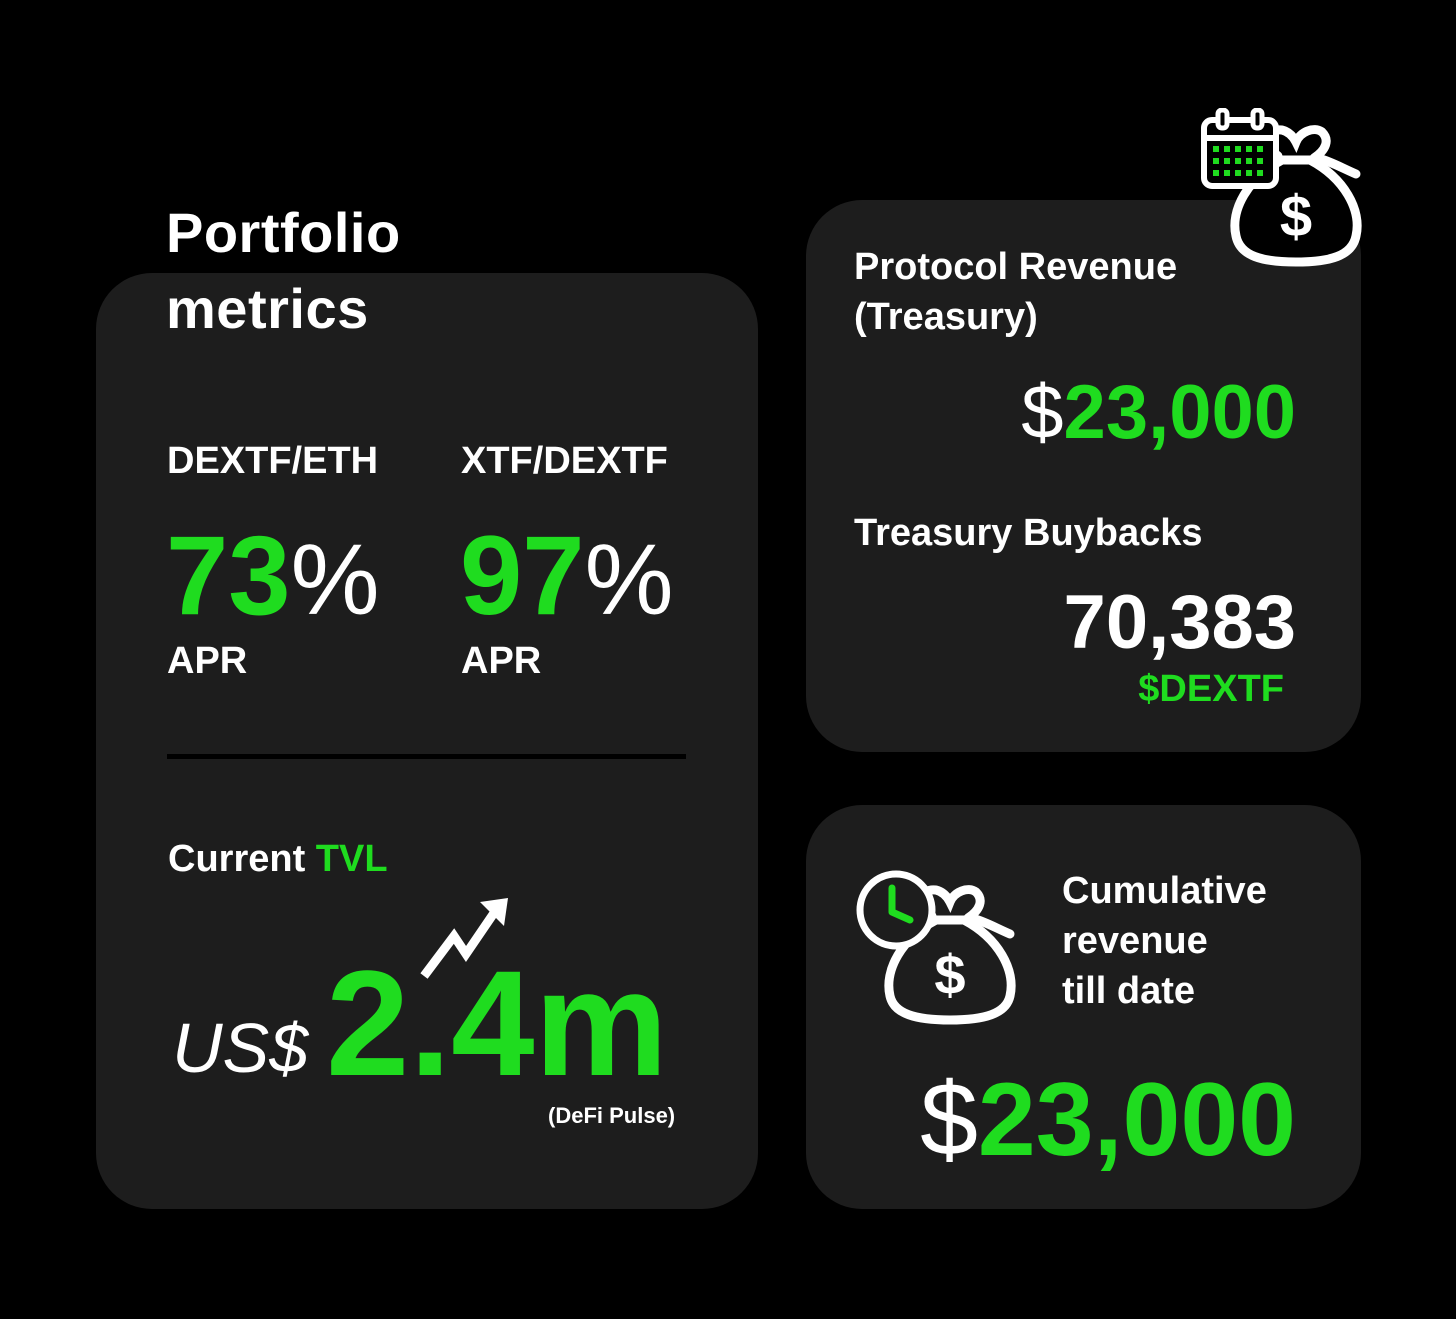  I want to click on page-title: Portfolio metrics, so click(283, 271).